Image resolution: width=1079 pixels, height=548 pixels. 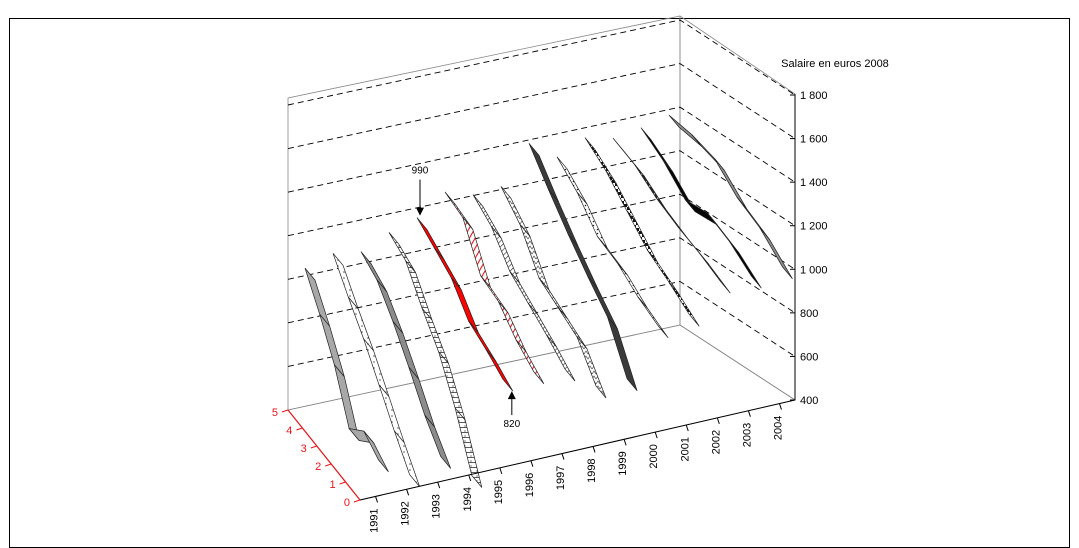 I want to click on category-axis-tick-label: 2003, so click(x=747, y=435).